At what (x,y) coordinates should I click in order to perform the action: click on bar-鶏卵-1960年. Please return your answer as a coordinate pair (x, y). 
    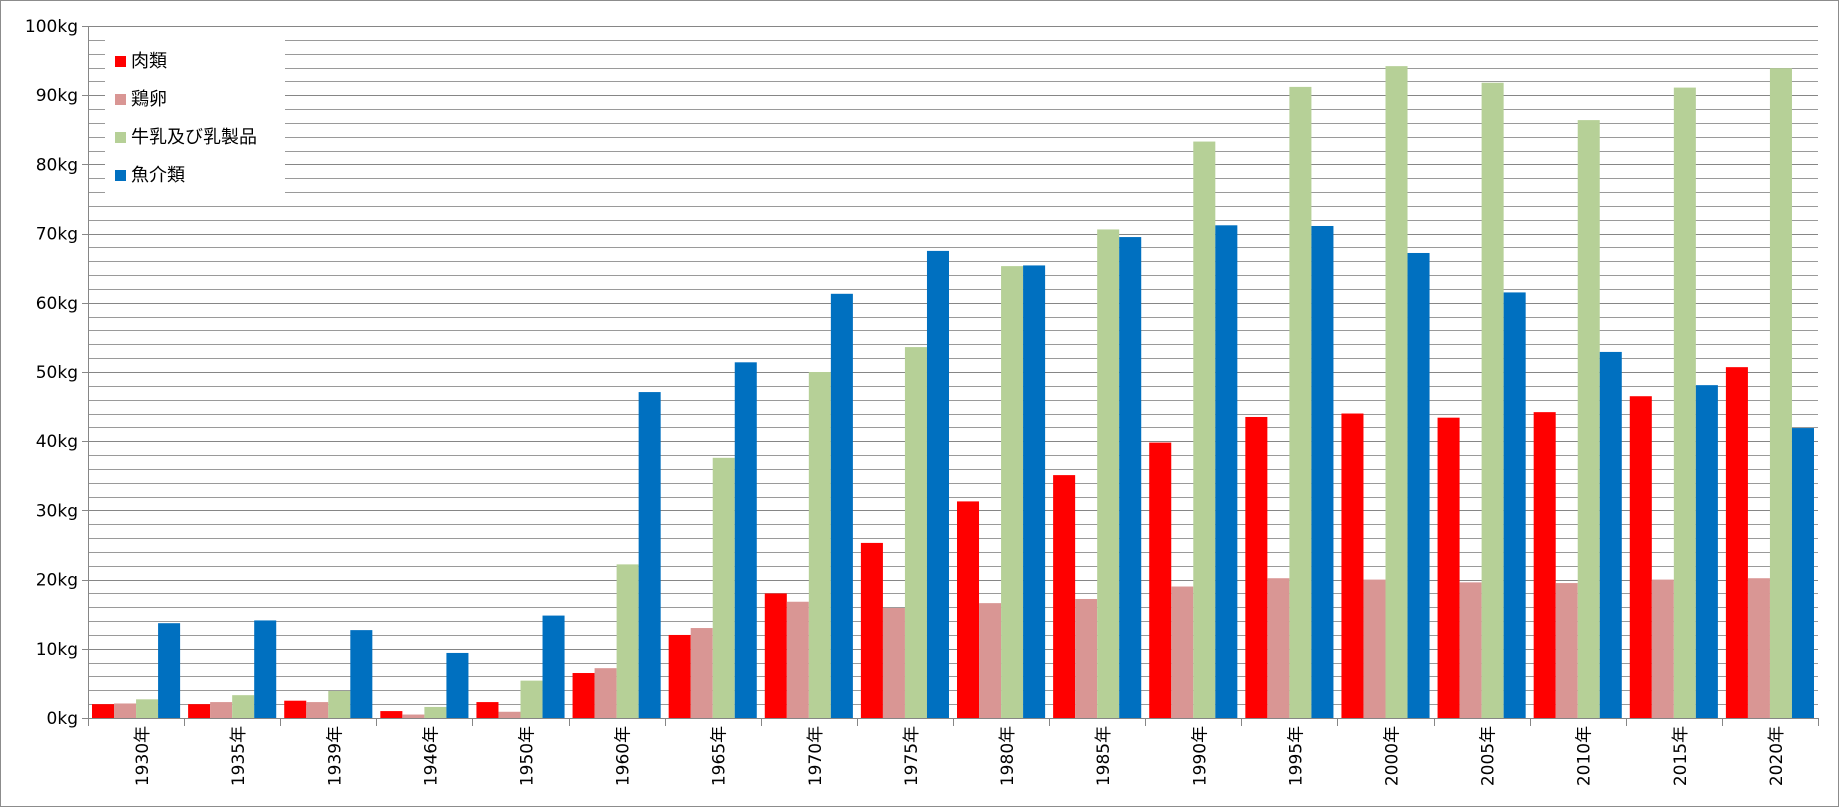
    Looking at the image, I should click on (605, 693).